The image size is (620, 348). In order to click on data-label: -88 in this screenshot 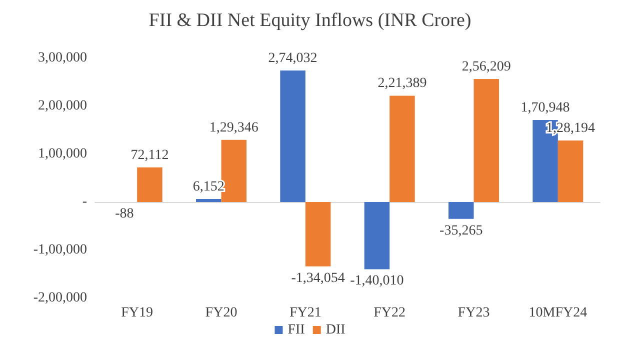, I will do `click(124, 214)`.